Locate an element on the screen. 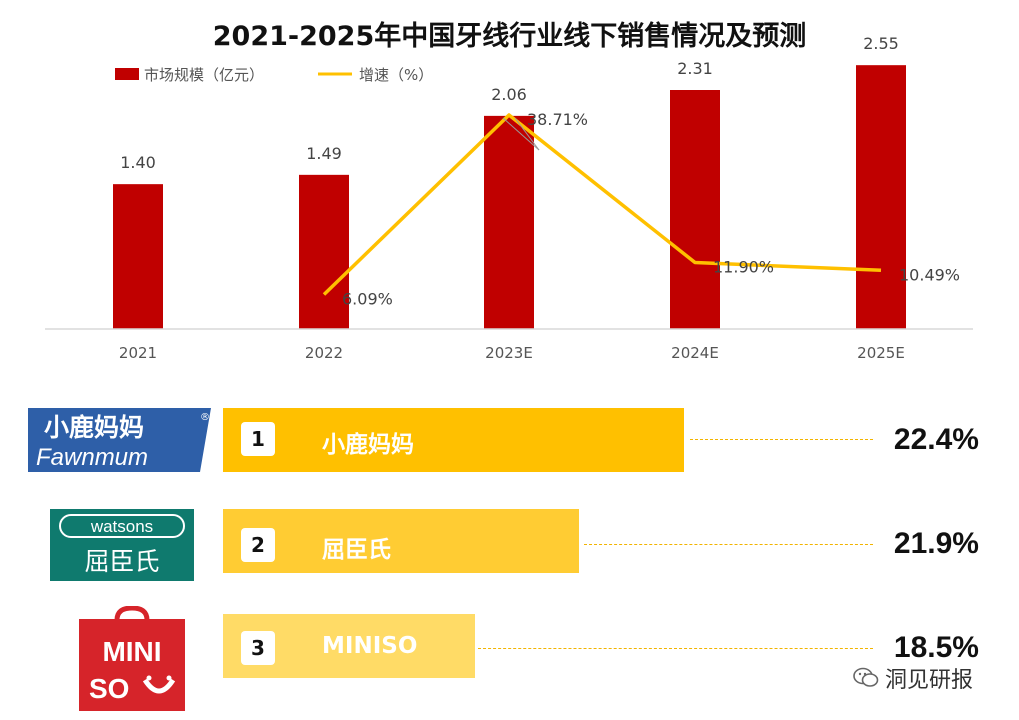 This screenshot has width=1019, height=720. legend-label-growth: 增速（%） is located at coordinates (396, 75).